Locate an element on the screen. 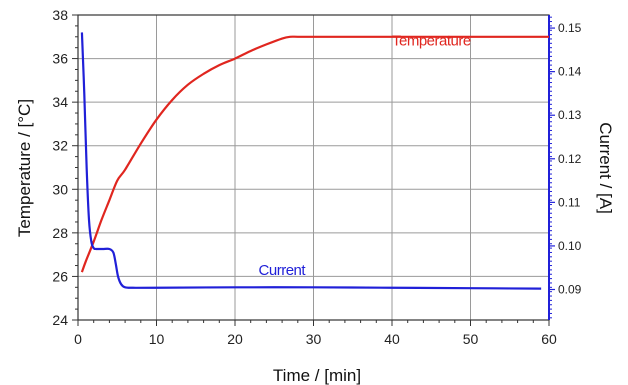 This screenshot has height=385, width=628. y-left-tick-label: 28 is located at coordinates (60, 233).